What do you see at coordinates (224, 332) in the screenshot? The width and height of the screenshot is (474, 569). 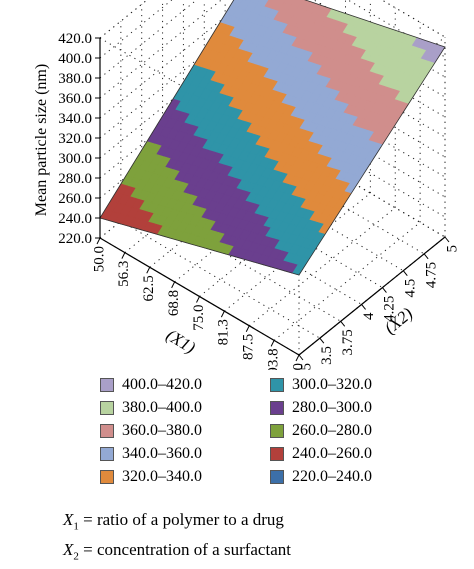 I see `x1-tick-label: 81.3` at bounding box center [224, 332].